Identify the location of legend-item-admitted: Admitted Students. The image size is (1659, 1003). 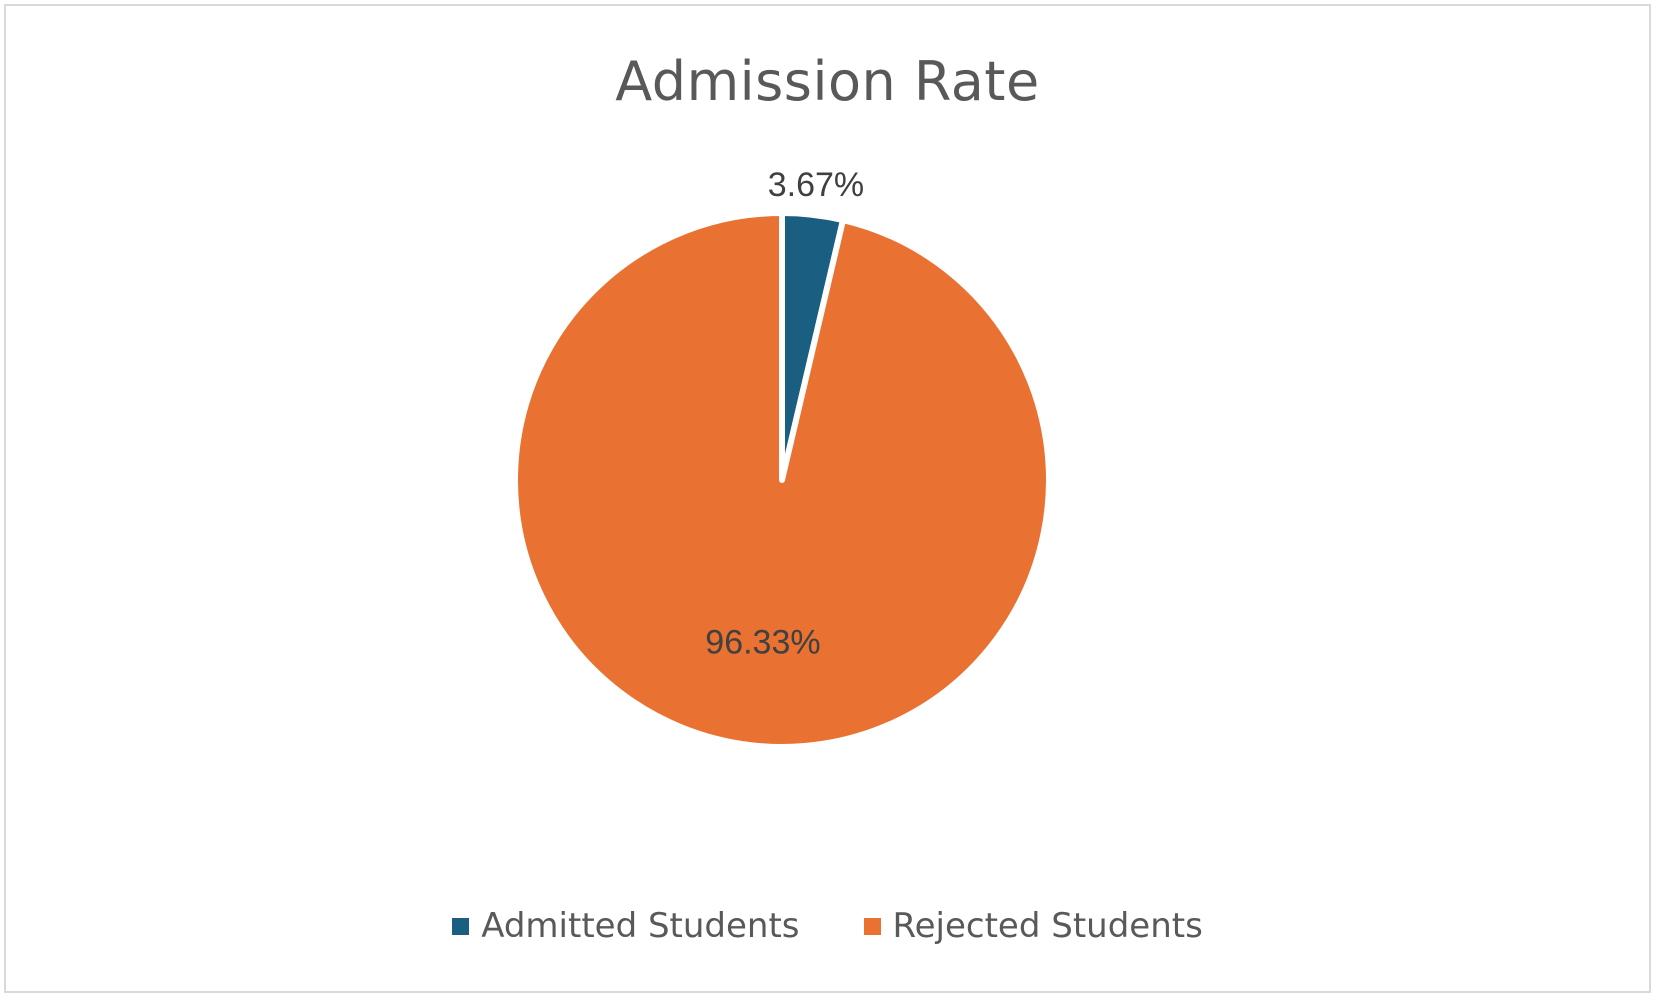
(626, 926).